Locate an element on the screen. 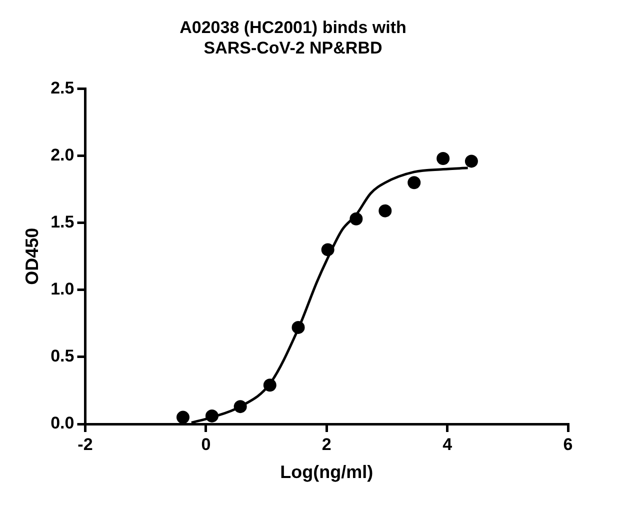 The image size is (620, 510). y-tick-label: 2.0 is located at coordinates (62, 155).